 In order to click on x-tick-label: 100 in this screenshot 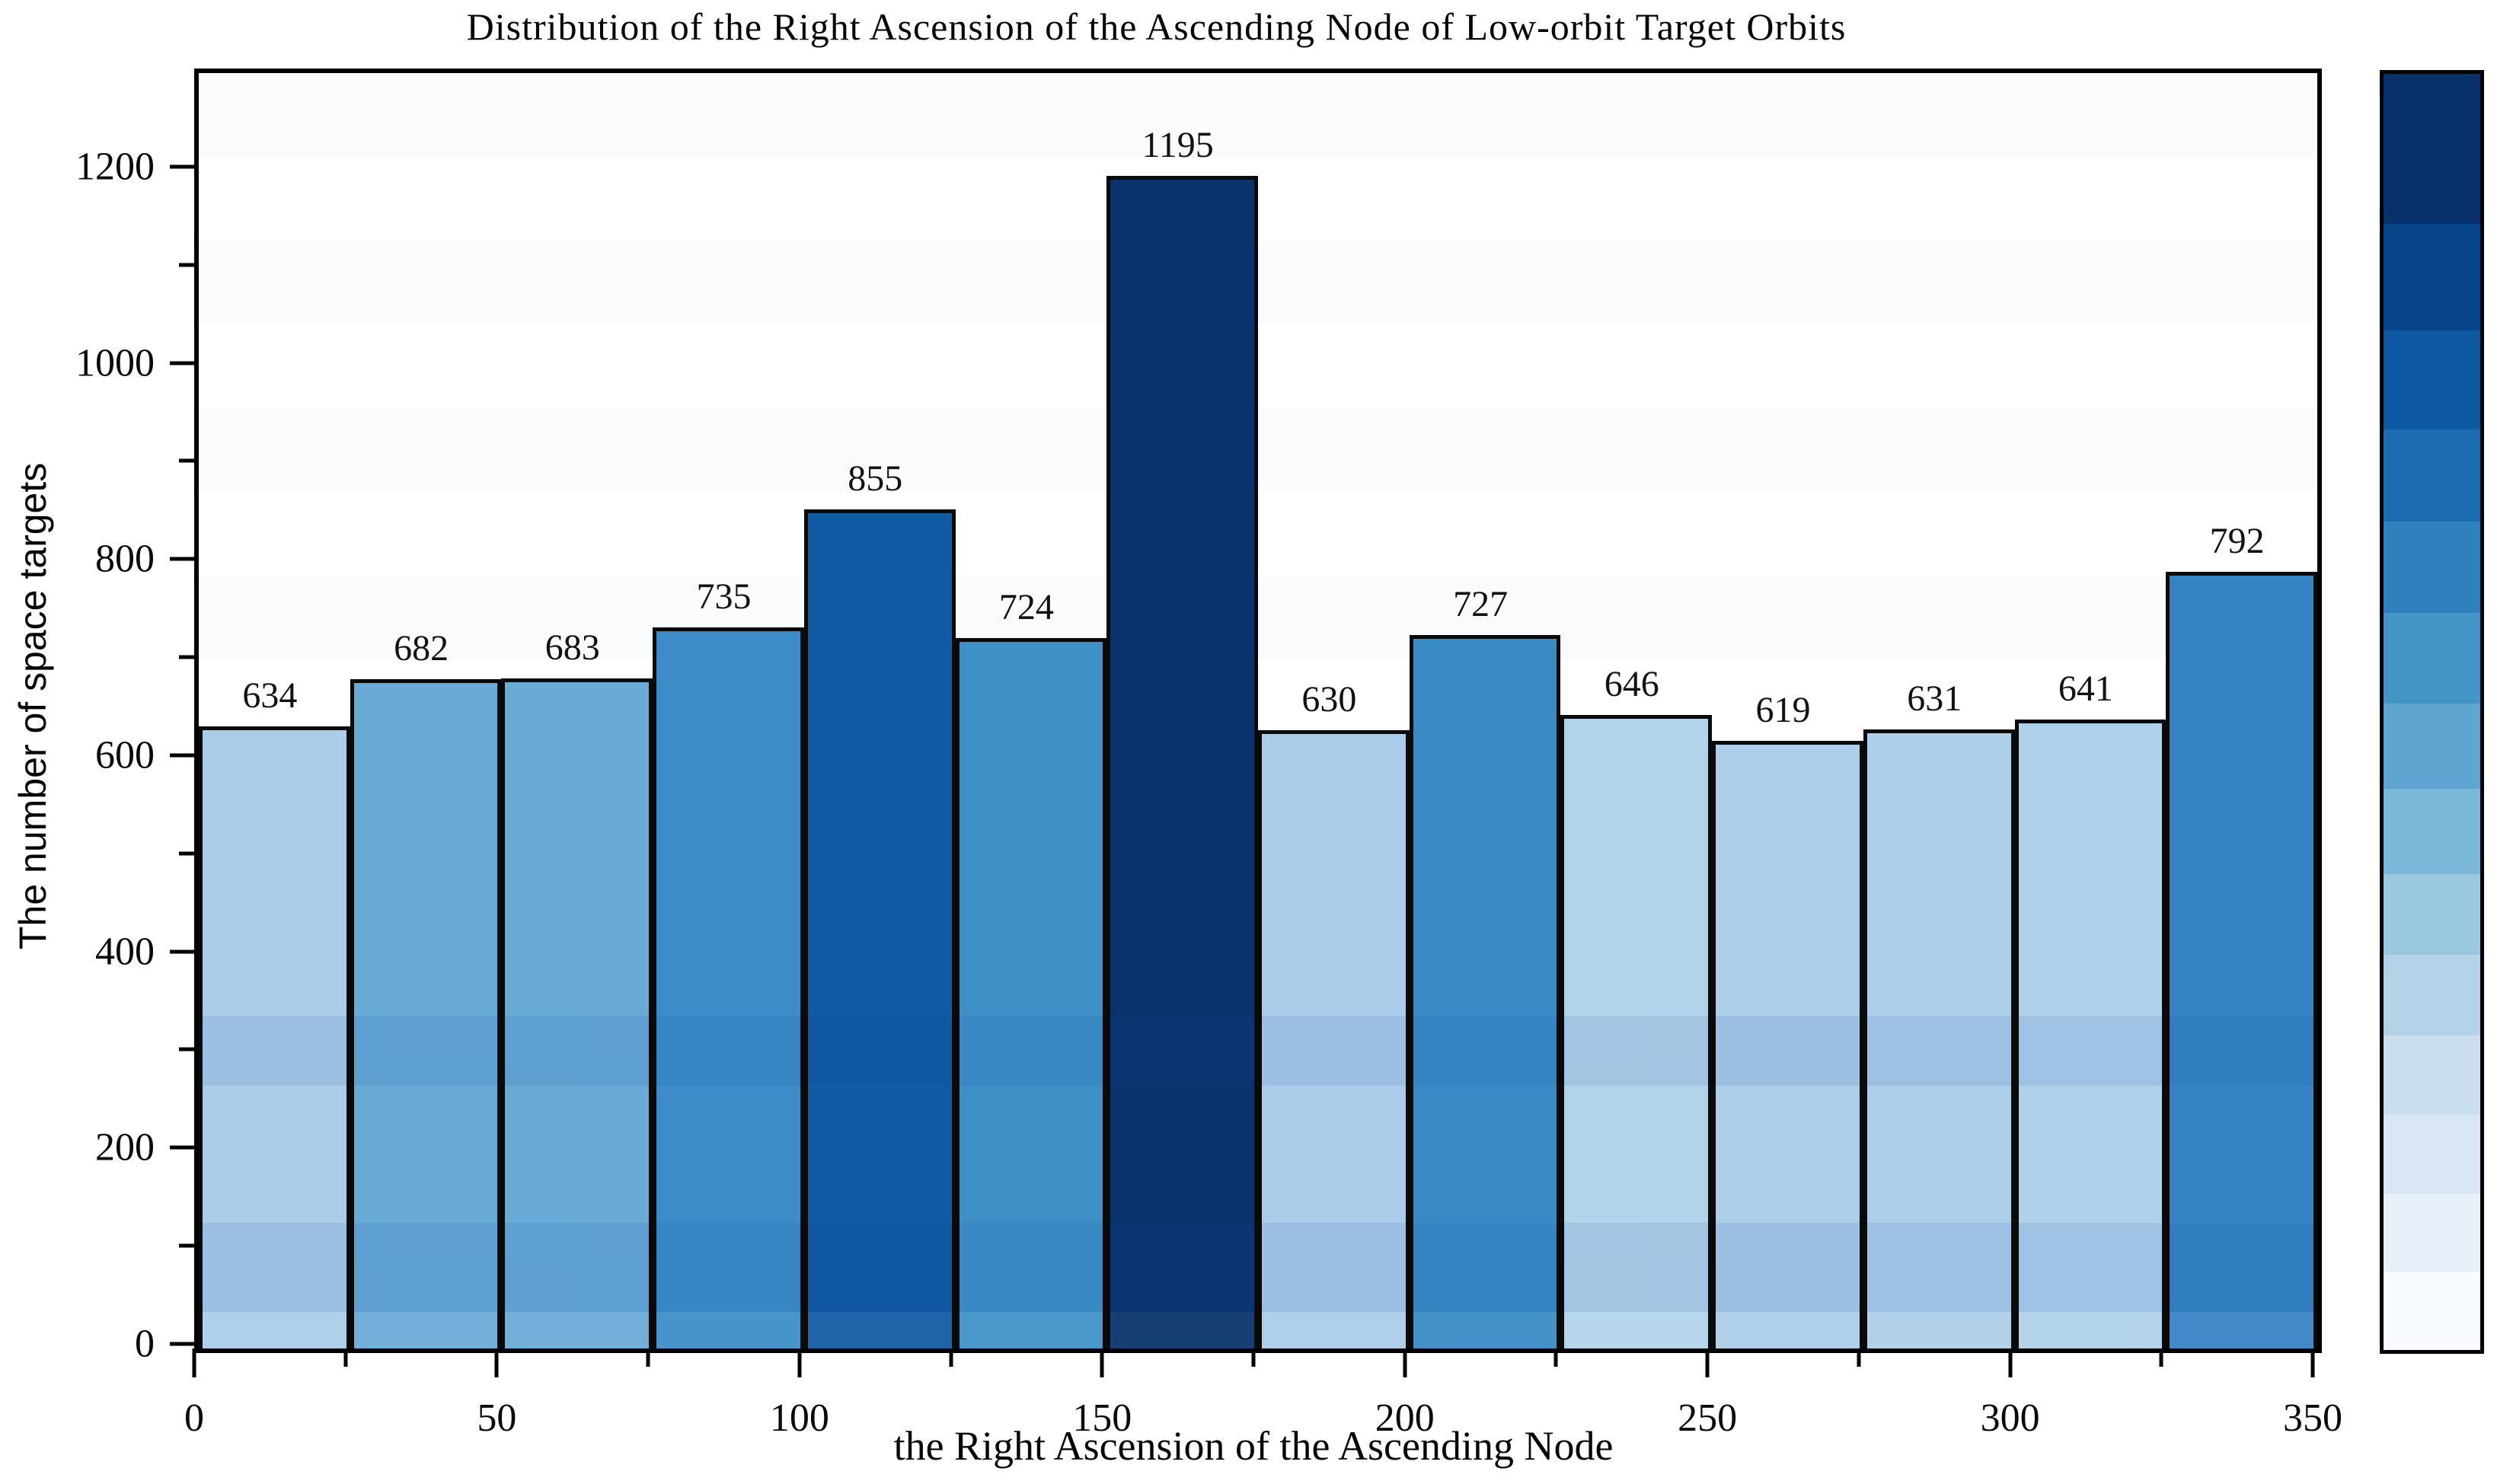, I will do `click(799, 1418)`.